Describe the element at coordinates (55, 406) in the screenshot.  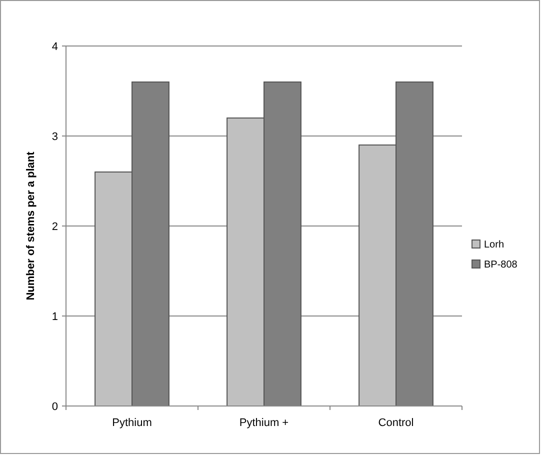
I see `y-tick-label: 0` at that location.